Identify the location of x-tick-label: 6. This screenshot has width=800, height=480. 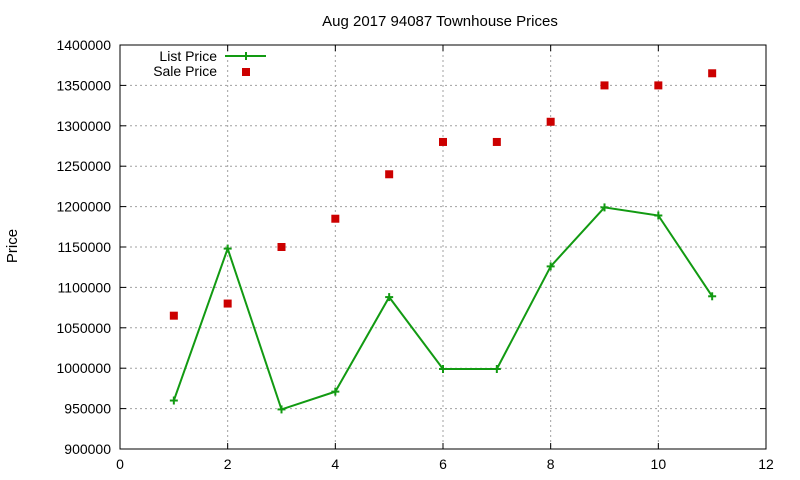
(443, 464).